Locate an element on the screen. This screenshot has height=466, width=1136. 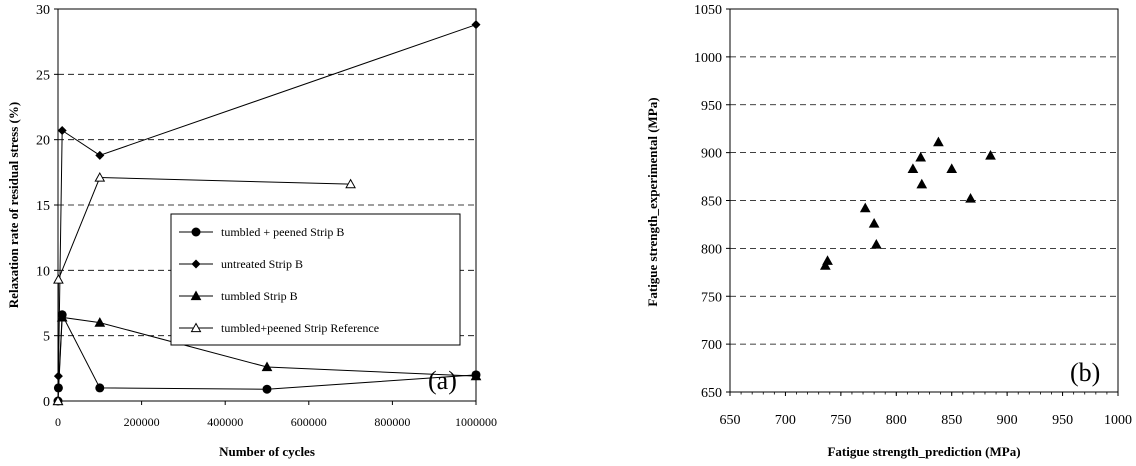
panel-a-legend-box is located at coordinates (315, 279).